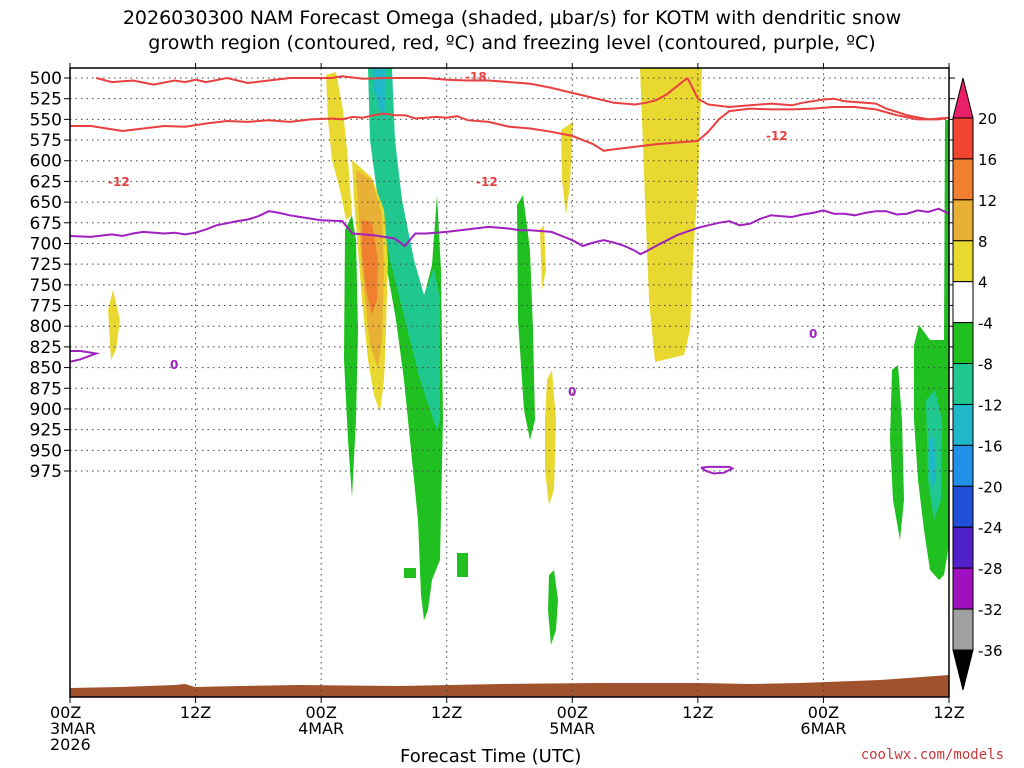 The height and width of the screenshot is (768, 1024). What do you see at coordinates (963, 98) in the screenshot?
I see `colorbar-top-arrow` at bounding box center [963, 98].